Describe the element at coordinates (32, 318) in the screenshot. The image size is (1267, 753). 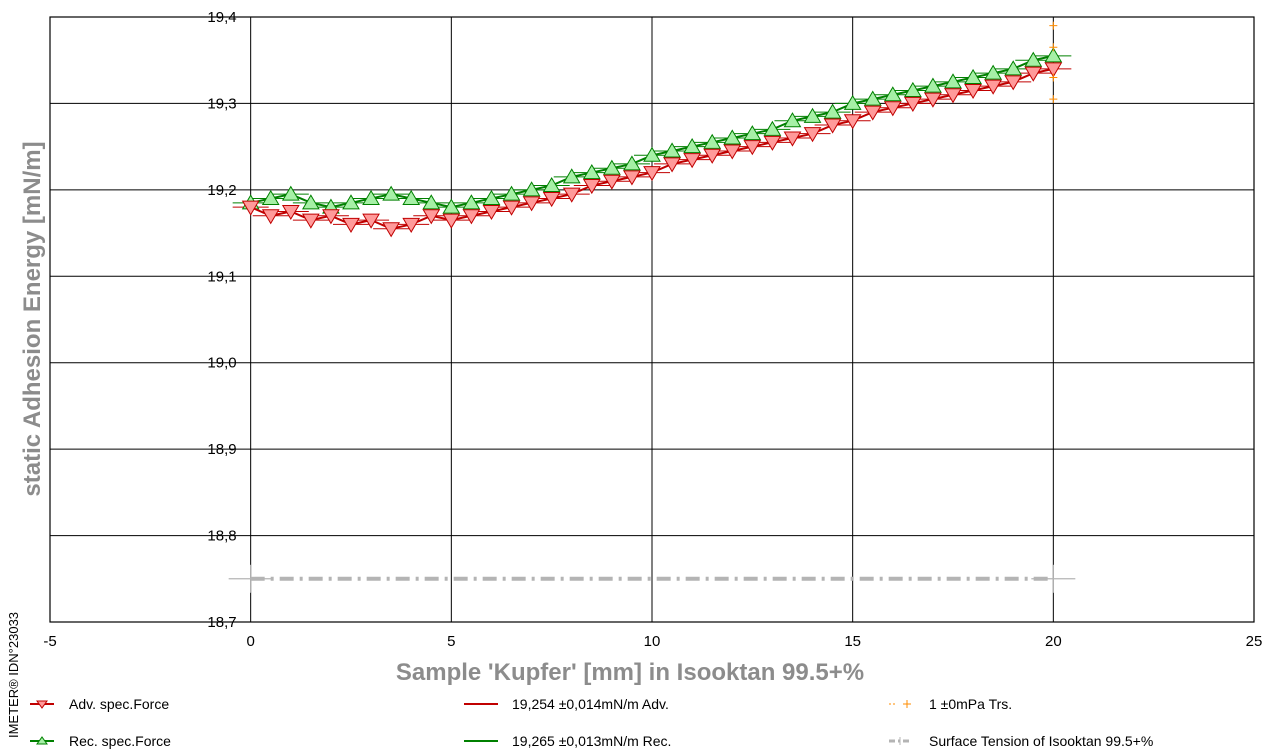
I see `y-axis-title: static Adhesion Energy [mN/m]` at that location.